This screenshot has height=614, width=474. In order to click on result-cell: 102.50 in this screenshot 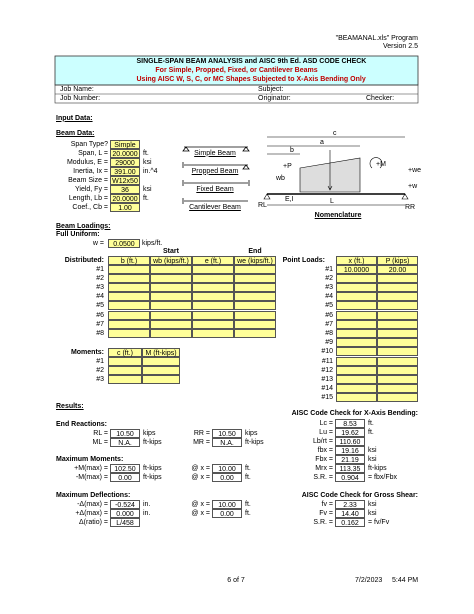, I will do `click(125, 468)`.